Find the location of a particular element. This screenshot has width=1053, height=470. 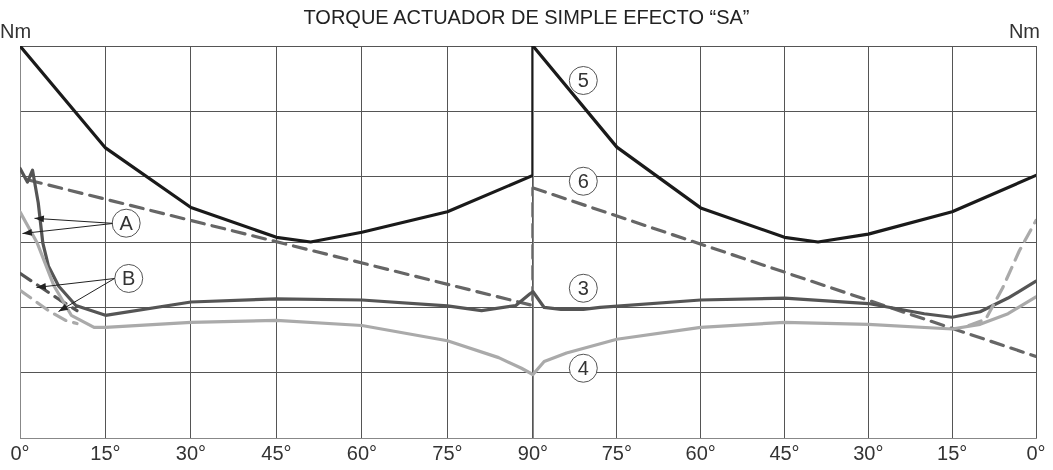

x-tick-label: 90° is located at coordinates (532, 452).